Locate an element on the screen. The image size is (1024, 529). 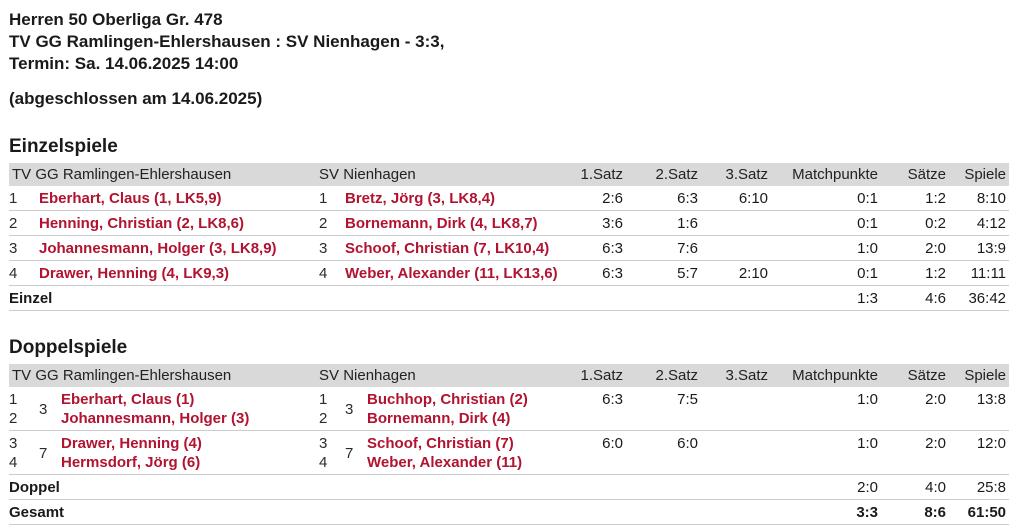
home-position-bottom: 4 is located at coordinates (13, 462).